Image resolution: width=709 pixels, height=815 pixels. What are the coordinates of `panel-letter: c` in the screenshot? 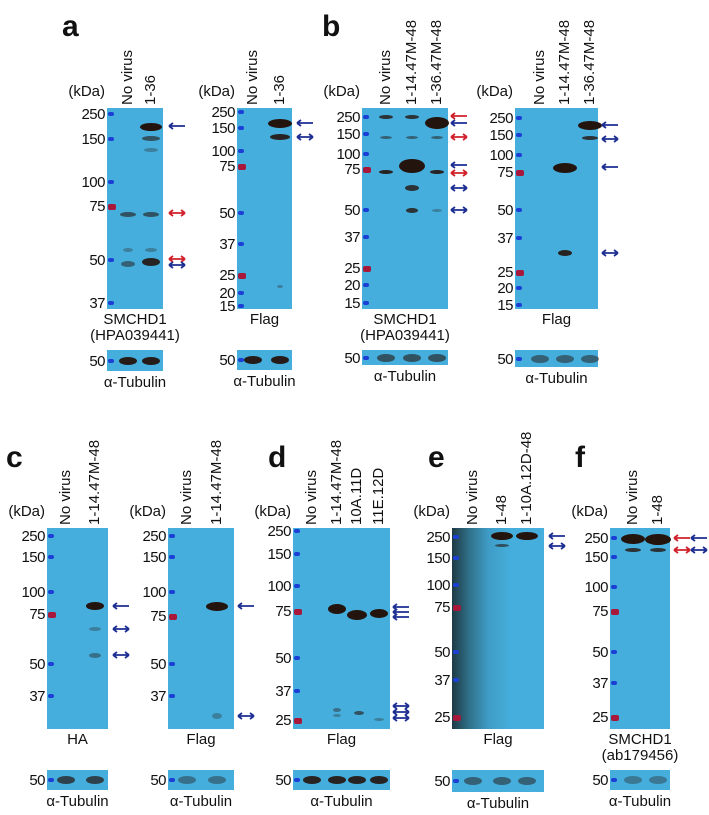 It's located at (14, 457).